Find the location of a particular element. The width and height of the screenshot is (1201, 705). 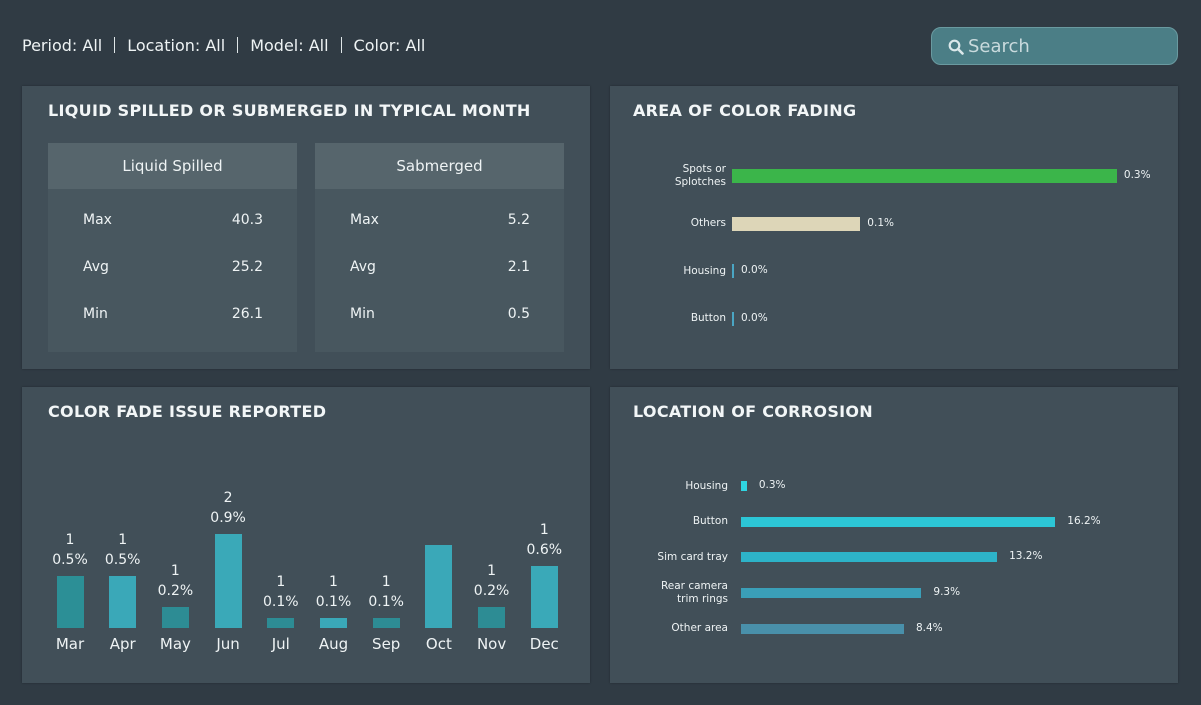

filter: Model: All is located at coordinates (289, 45).